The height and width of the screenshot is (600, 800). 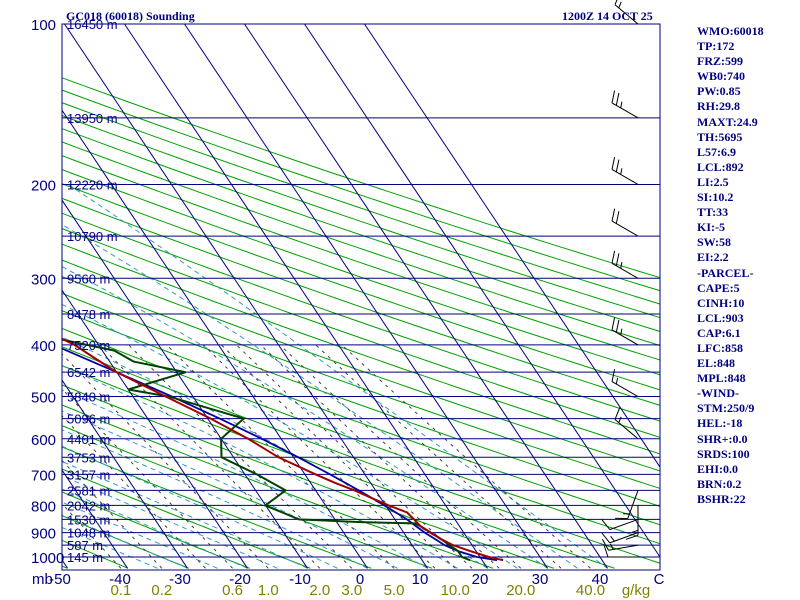 I want to click on temperature-tick-label: 30, so click(x=540, y=579).